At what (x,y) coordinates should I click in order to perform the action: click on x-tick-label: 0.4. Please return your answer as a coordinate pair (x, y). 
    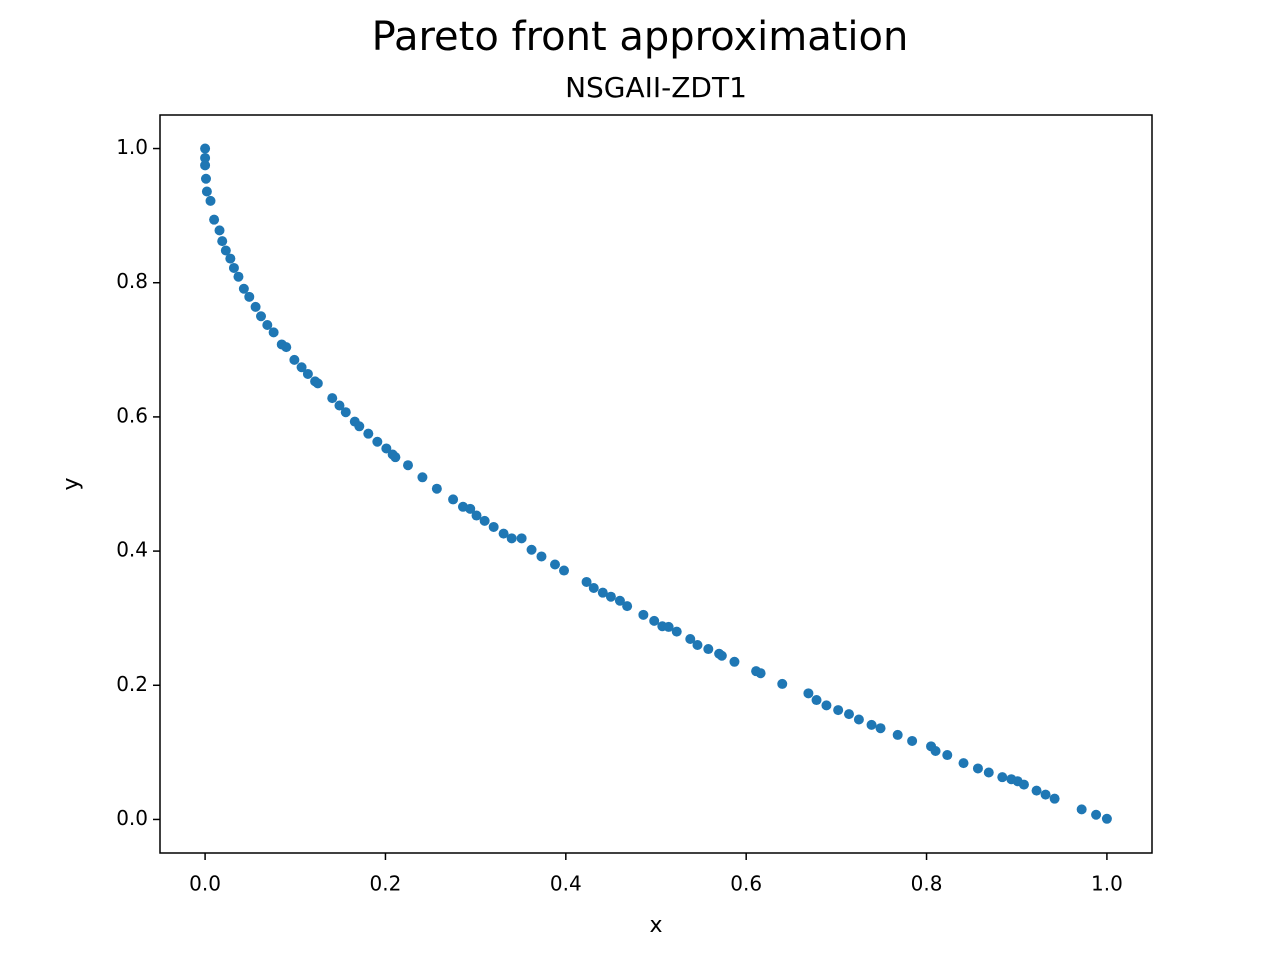
    Looking at the image, I should click on (566, 884).